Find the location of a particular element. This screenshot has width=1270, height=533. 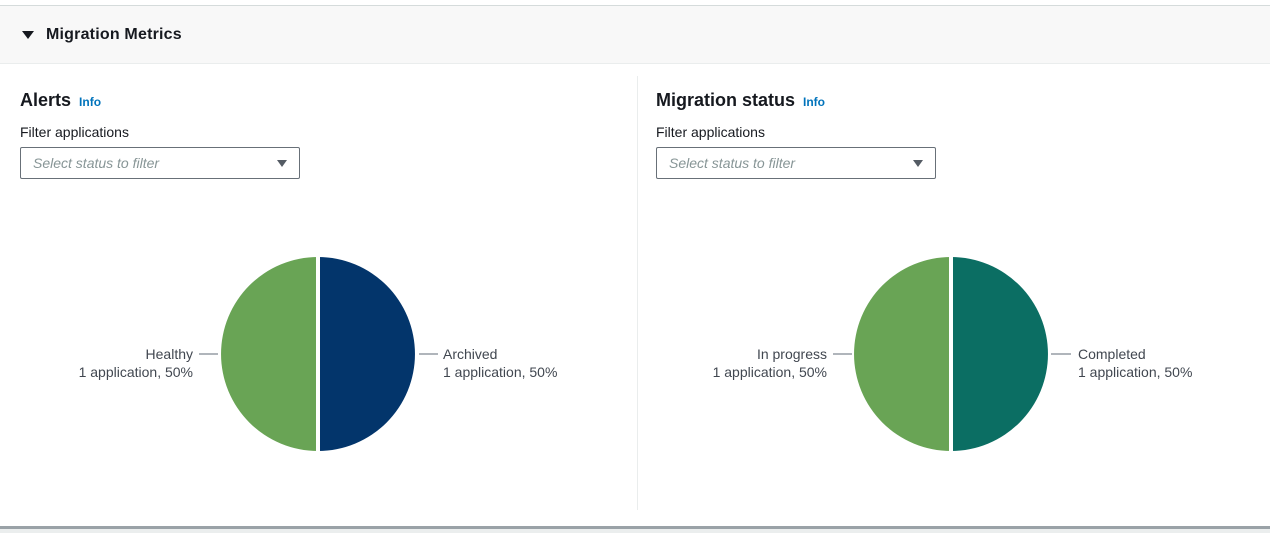

bottom-strip is located at coordinates (635, 531).